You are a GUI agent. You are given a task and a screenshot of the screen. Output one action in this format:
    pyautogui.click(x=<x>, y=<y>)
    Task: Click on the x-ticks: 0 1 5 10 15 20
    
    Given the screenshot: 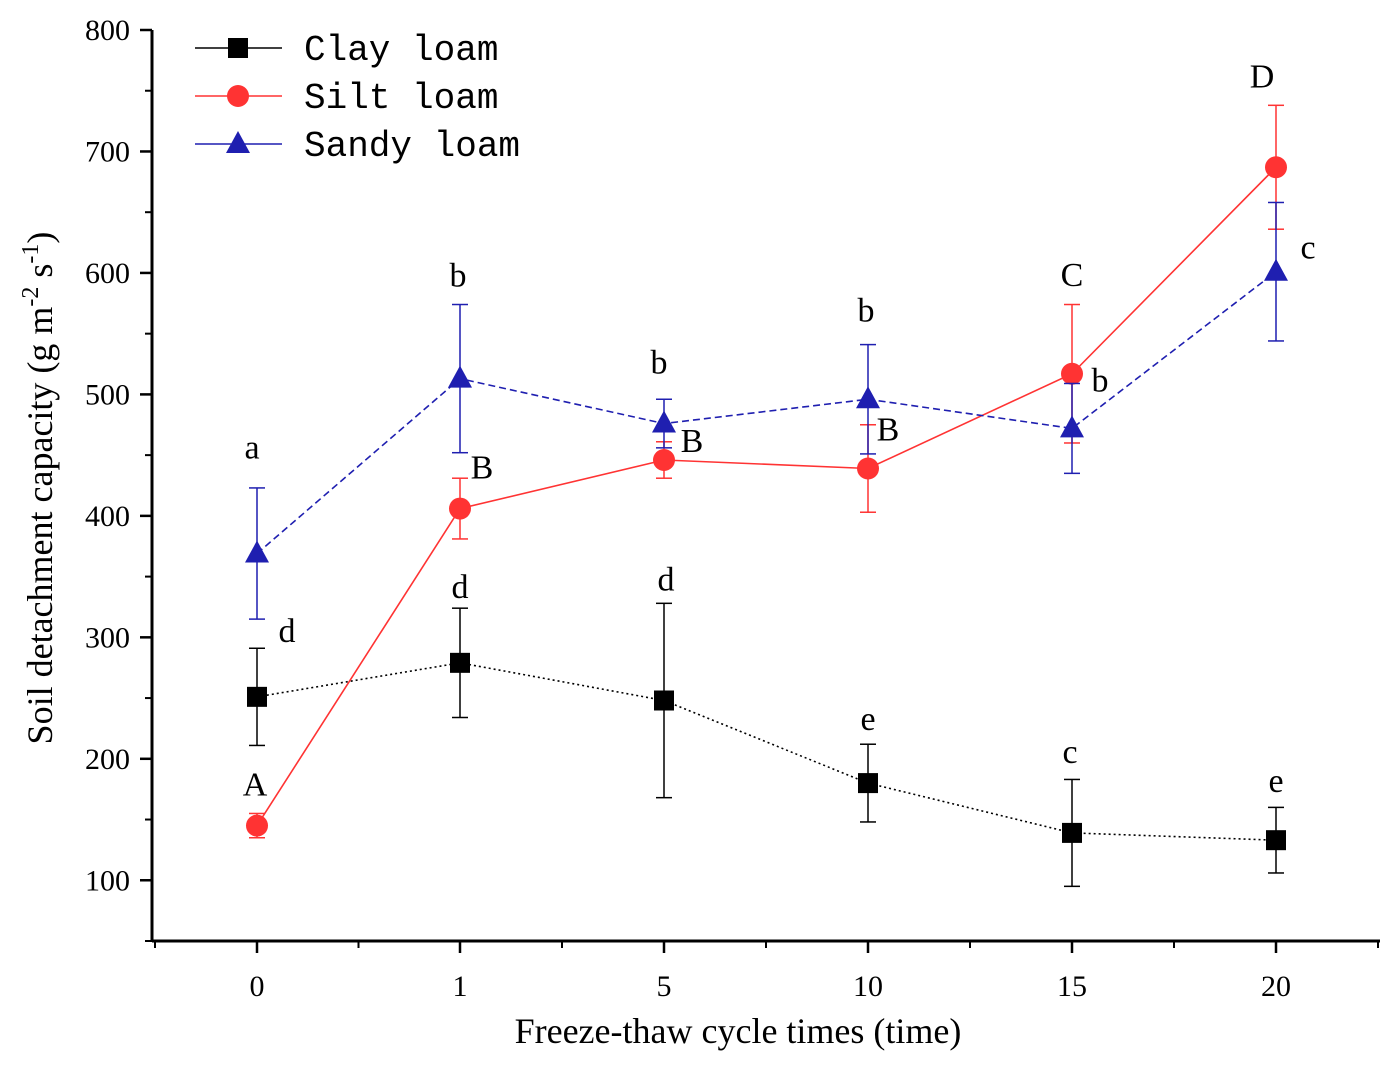 What is the action you would take?
    pyautogui.click(x=766, y=972)
    